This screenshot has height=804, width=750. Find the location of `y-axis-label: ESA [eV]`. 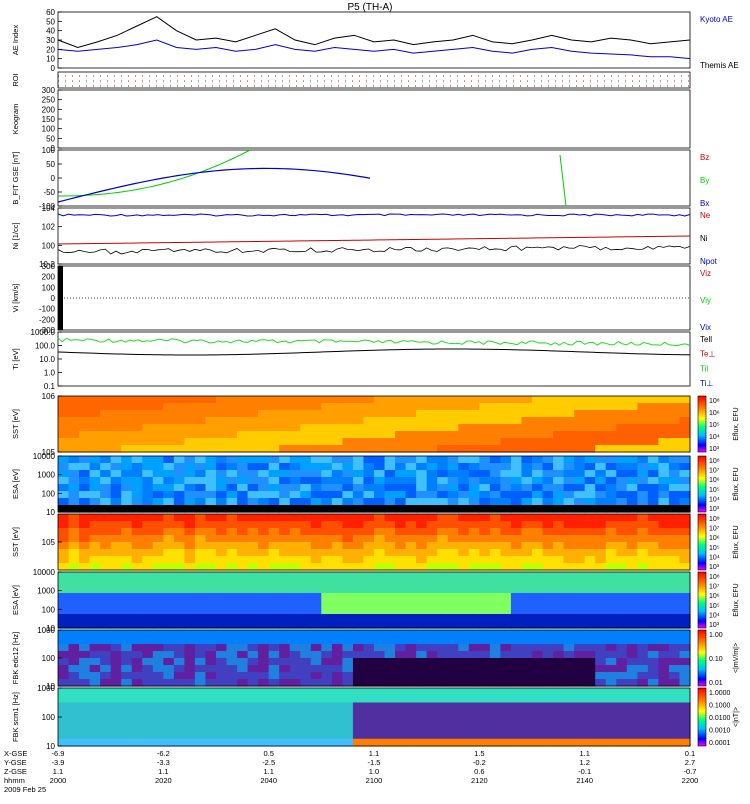

y-axis-label: ESA [eV] is located at coordinates (15, 600).